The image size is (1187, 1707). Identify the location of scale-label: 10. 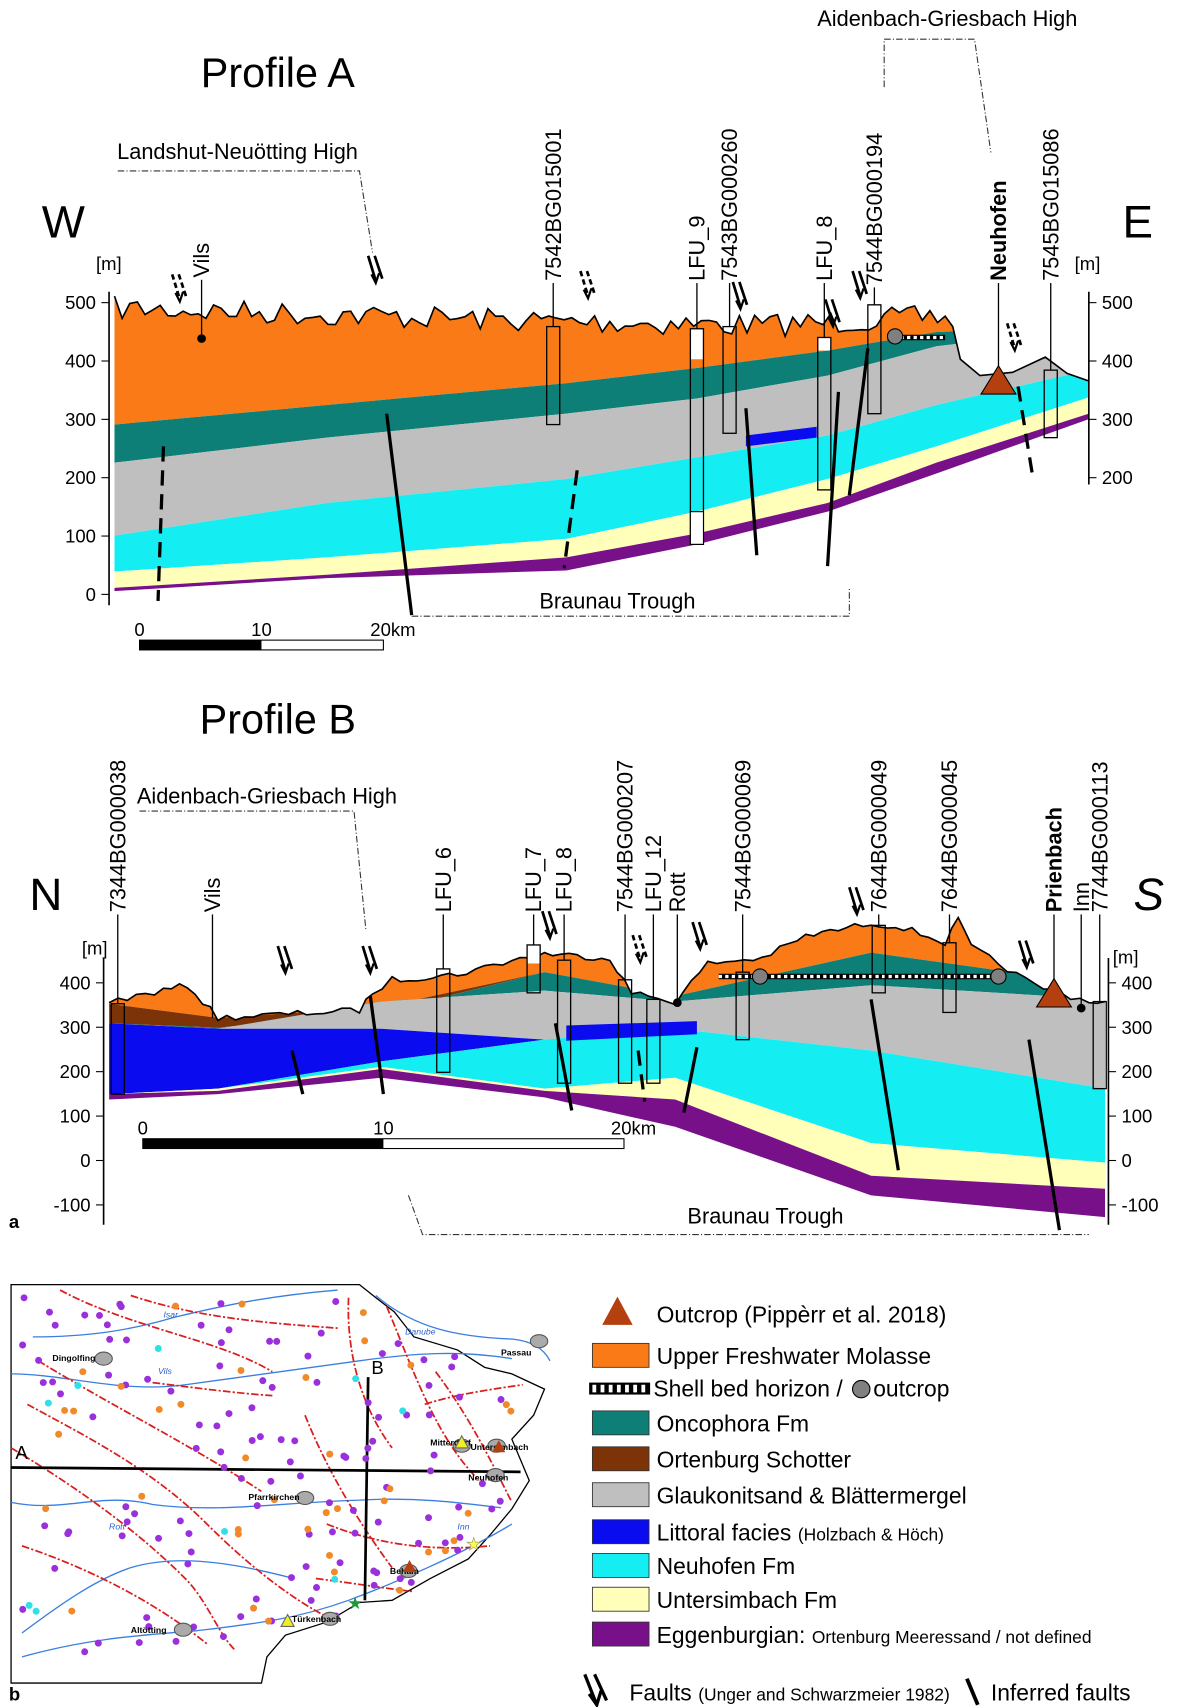
(383, 1127).